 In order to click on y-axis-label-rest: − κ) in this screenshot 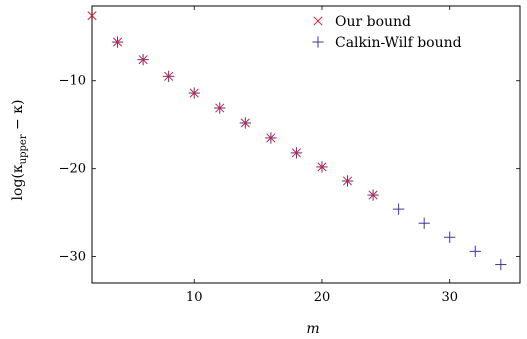, I will do `click(18, 117)`.